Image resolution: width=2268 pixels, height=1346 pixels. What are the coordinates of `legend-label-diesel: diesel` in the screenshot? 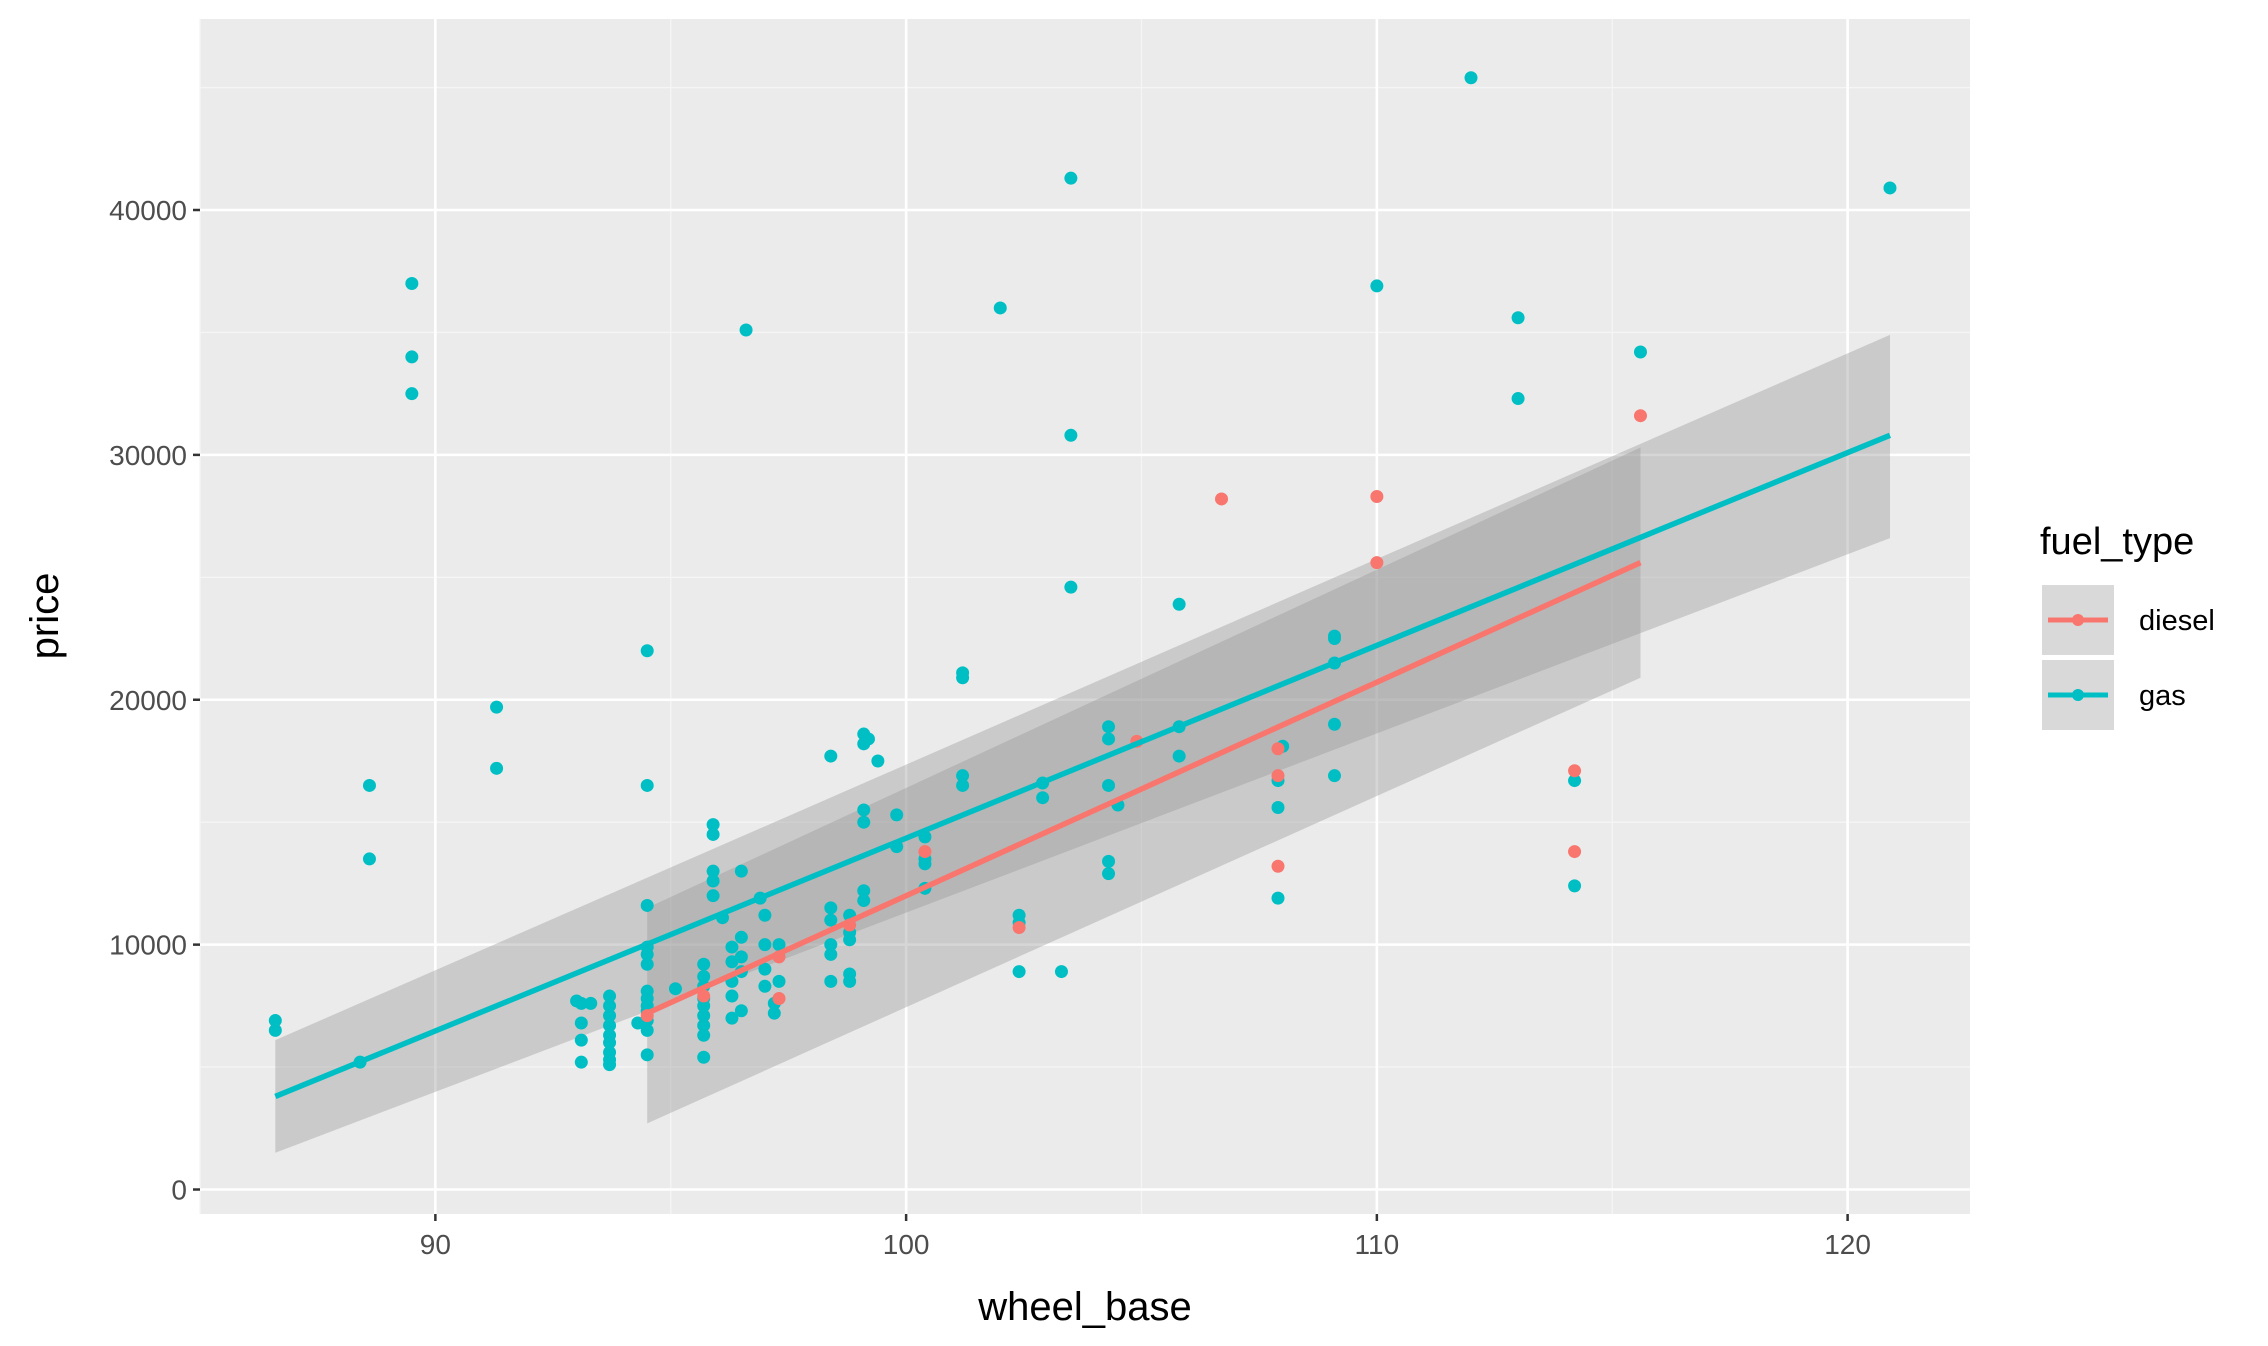 It's located at (2177, 621).